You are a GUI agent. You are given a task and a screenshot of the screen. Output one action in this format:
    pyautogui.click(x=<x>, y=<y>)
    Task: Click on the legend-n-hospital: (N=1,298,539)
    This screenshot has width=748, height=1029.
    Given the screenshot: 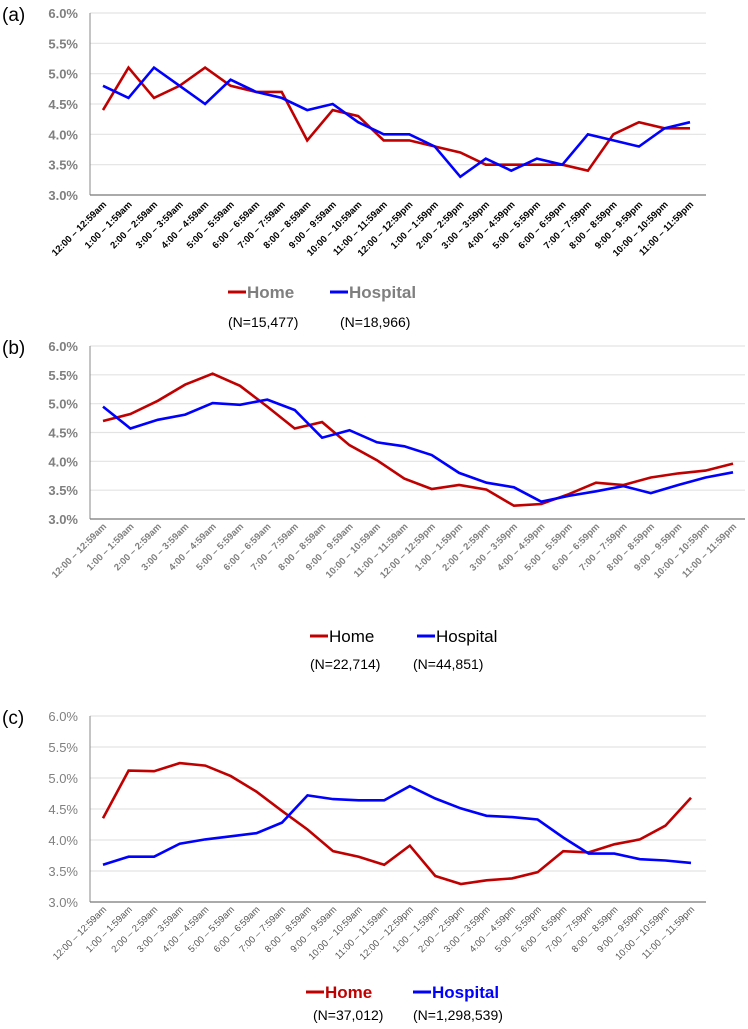 What is the action you would take?
    pyautogui.click(x=458, y=1015)
    